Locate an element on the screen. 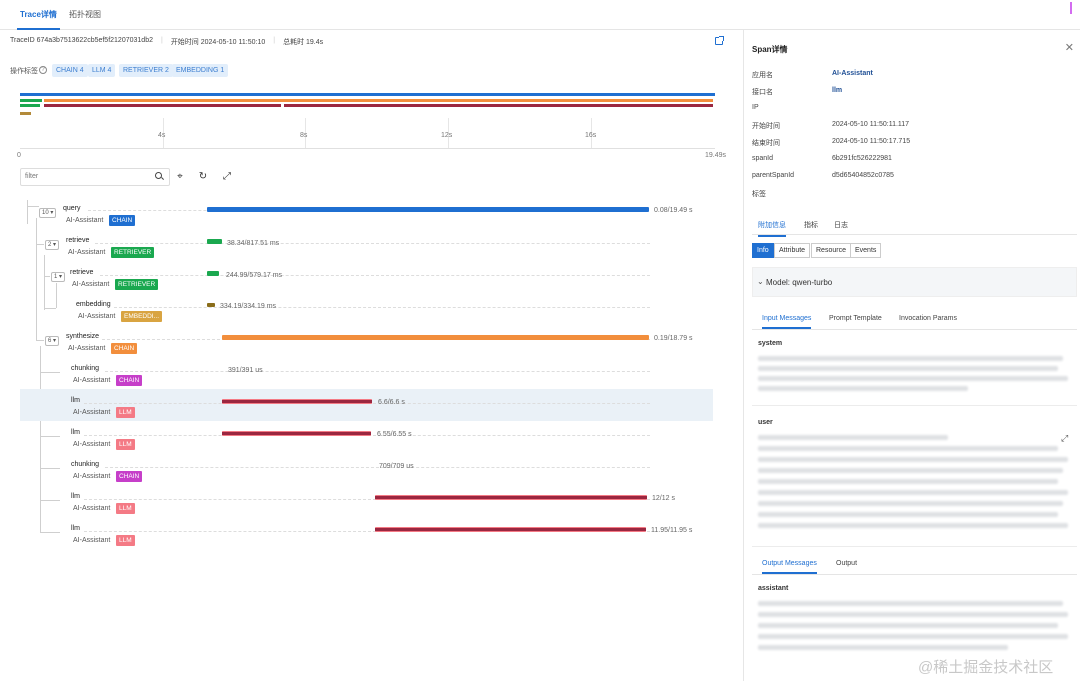 Image resolution: width=1080 pixels, height=681 pixels. segment-attribute: Attribute is located at coordinates (792, 250).